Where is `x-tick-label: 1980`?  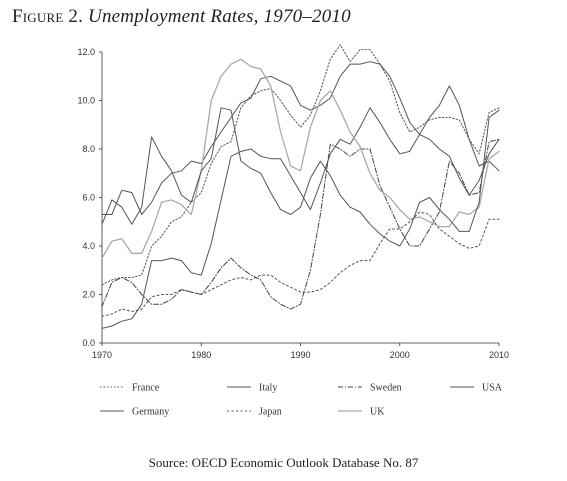
x-tick-label: 1980 is located at coordinates (201, 355).